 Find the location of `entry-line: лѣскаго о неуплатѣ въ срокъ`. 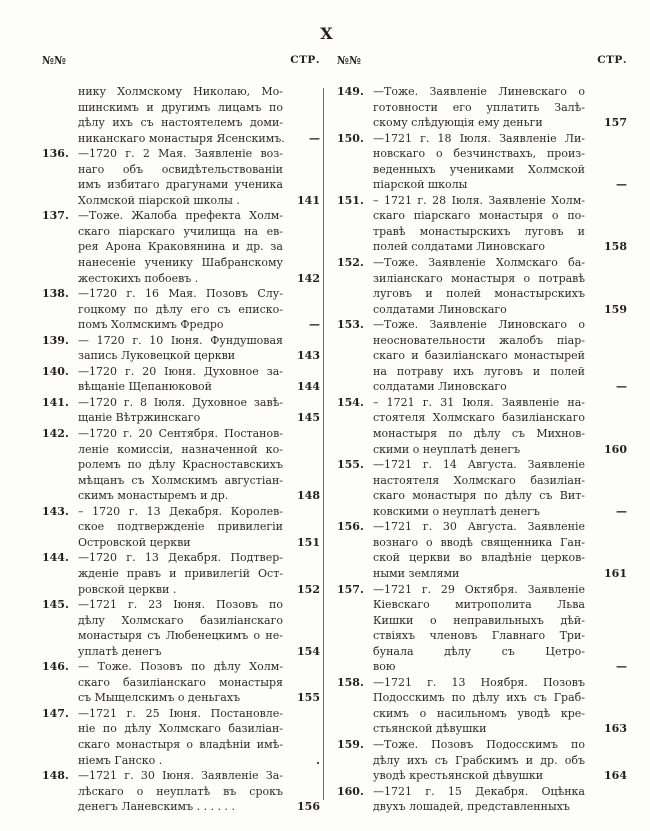

entry-line: лѣскаго о неуплатѣ въ срокъ is located at coordinates (180, 791).